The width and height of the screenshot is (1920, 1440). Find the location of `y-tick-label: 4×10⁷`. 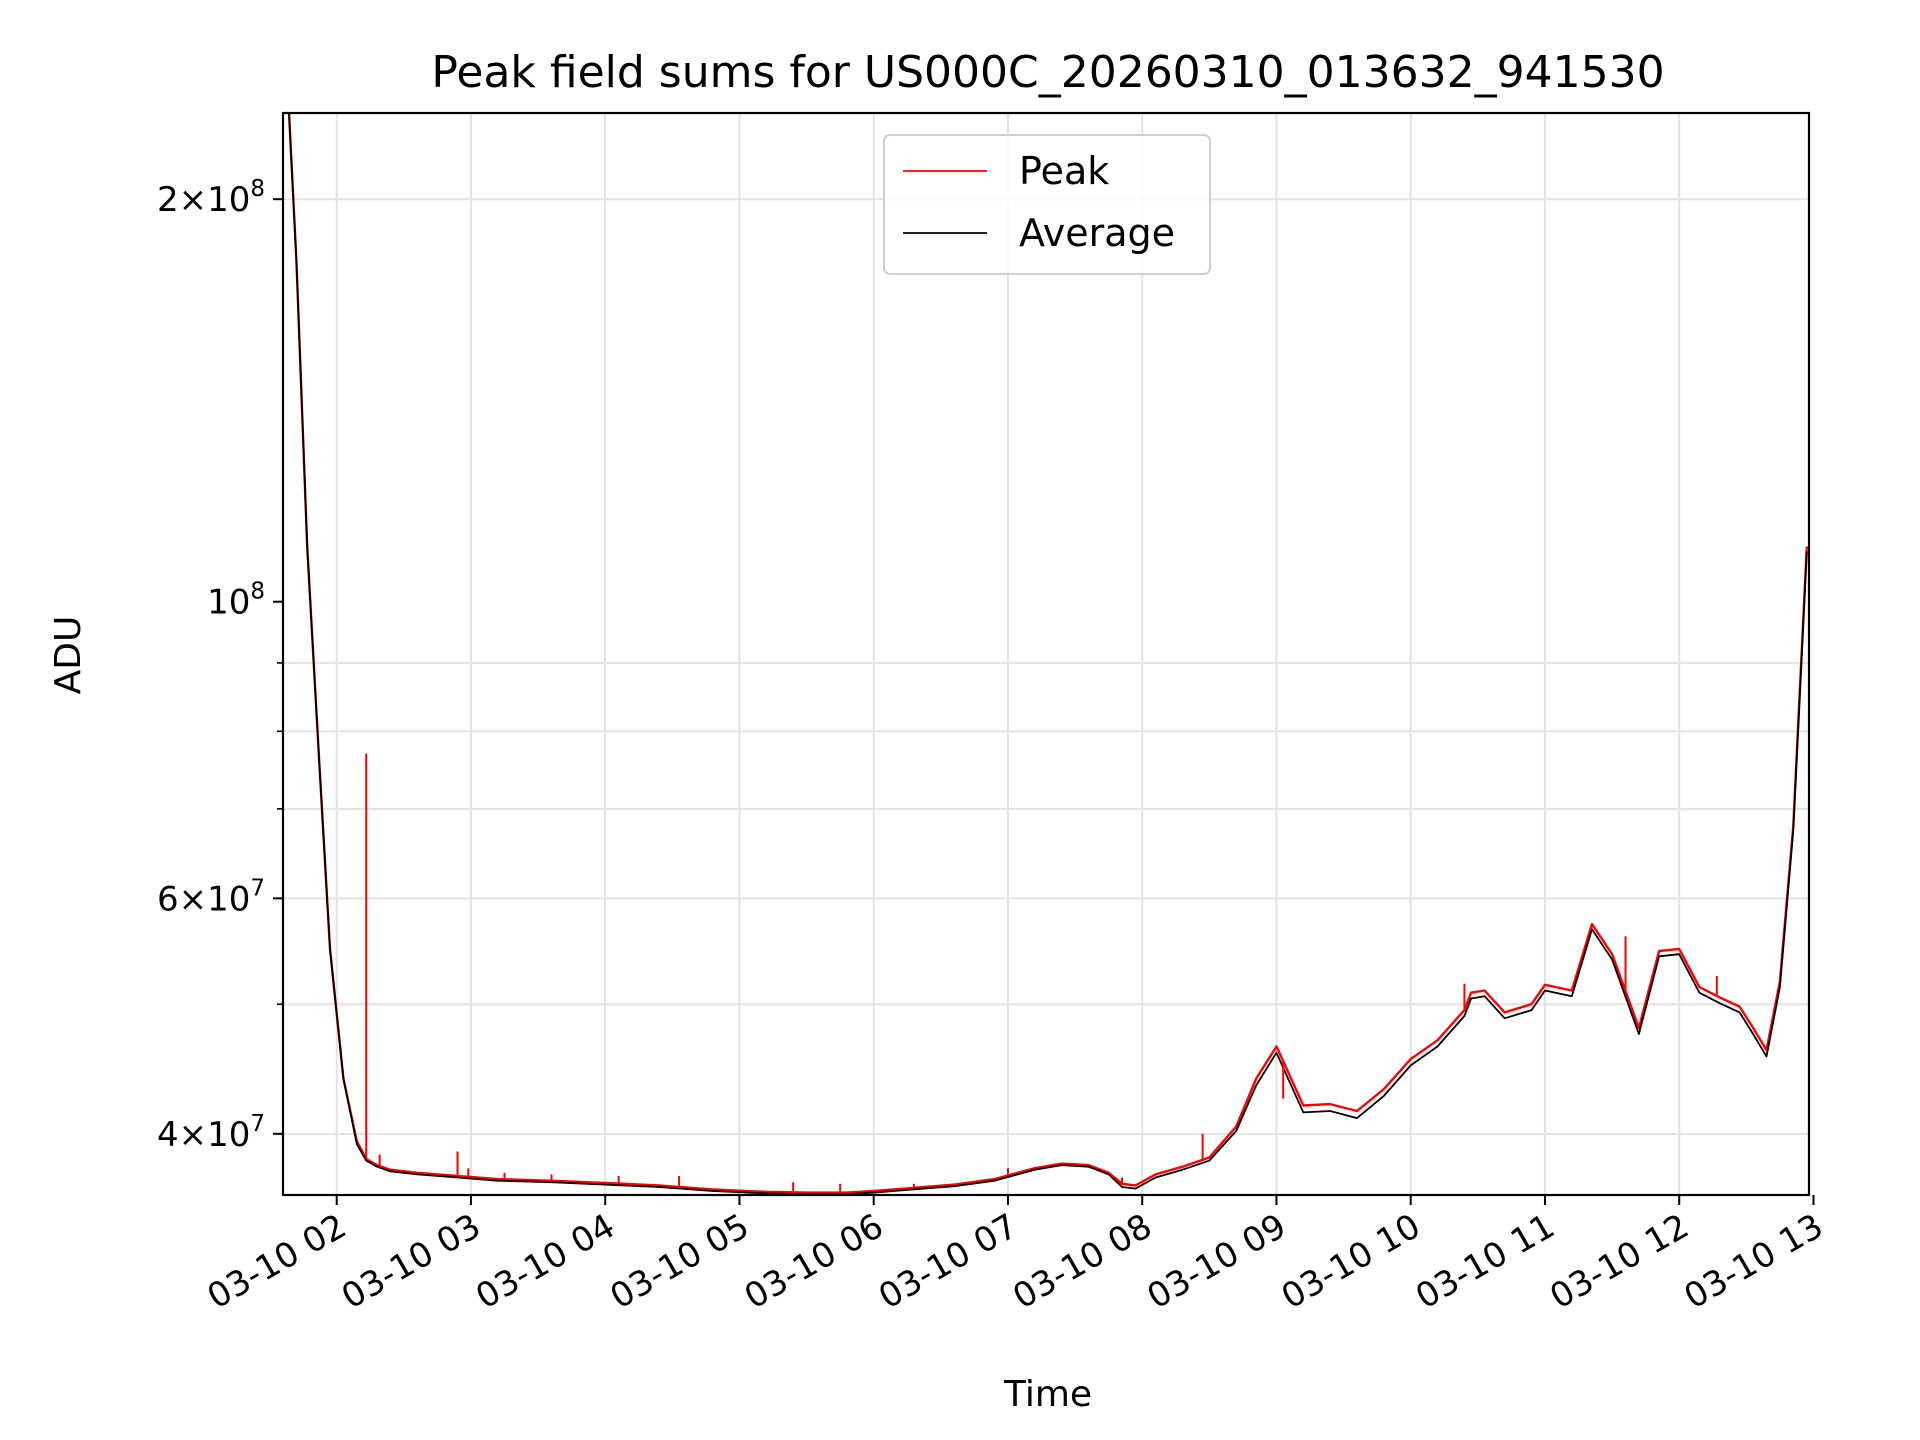

y-tick-label: 4×10⁷ is located at coordinates (211, 1133).